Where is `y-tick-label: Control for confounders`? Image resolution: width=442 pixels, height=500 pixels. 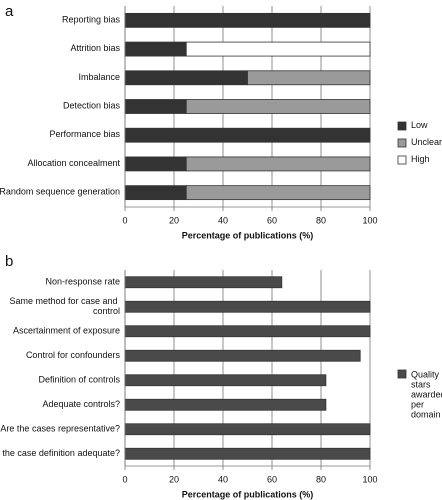 y-tick-label: Control for confounders is located at coordinates (73, 355).